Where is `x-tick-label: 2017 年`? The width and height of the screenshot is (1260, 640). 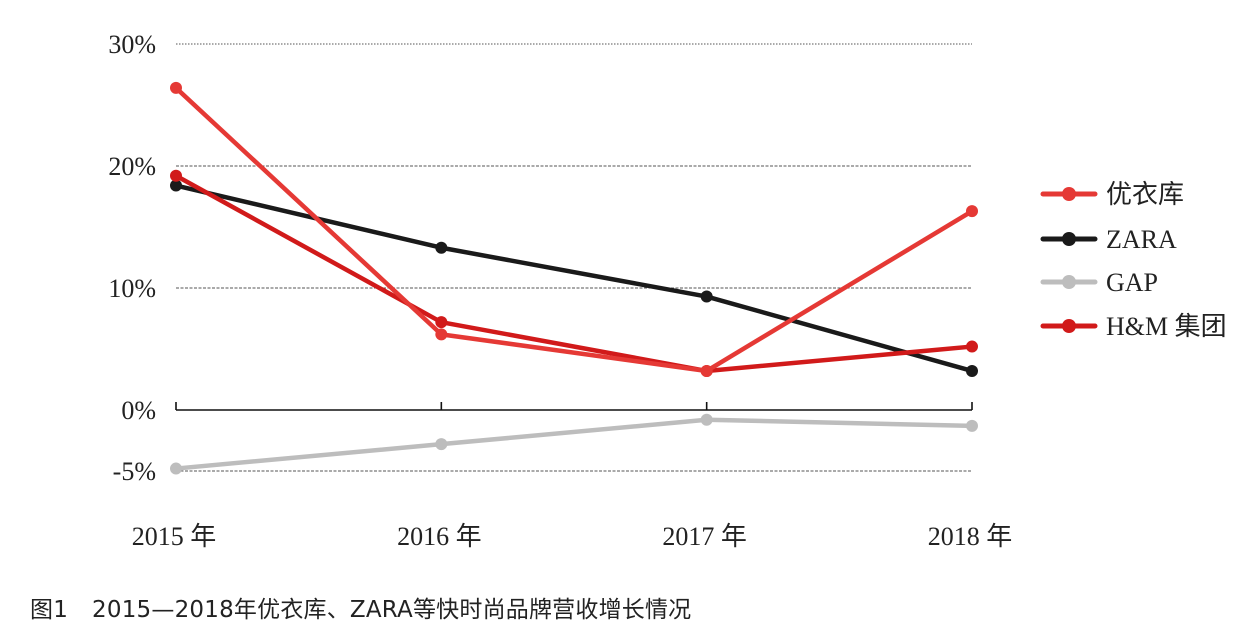
x-tick-label: 2017 年 is located at coordinates (704, 536).